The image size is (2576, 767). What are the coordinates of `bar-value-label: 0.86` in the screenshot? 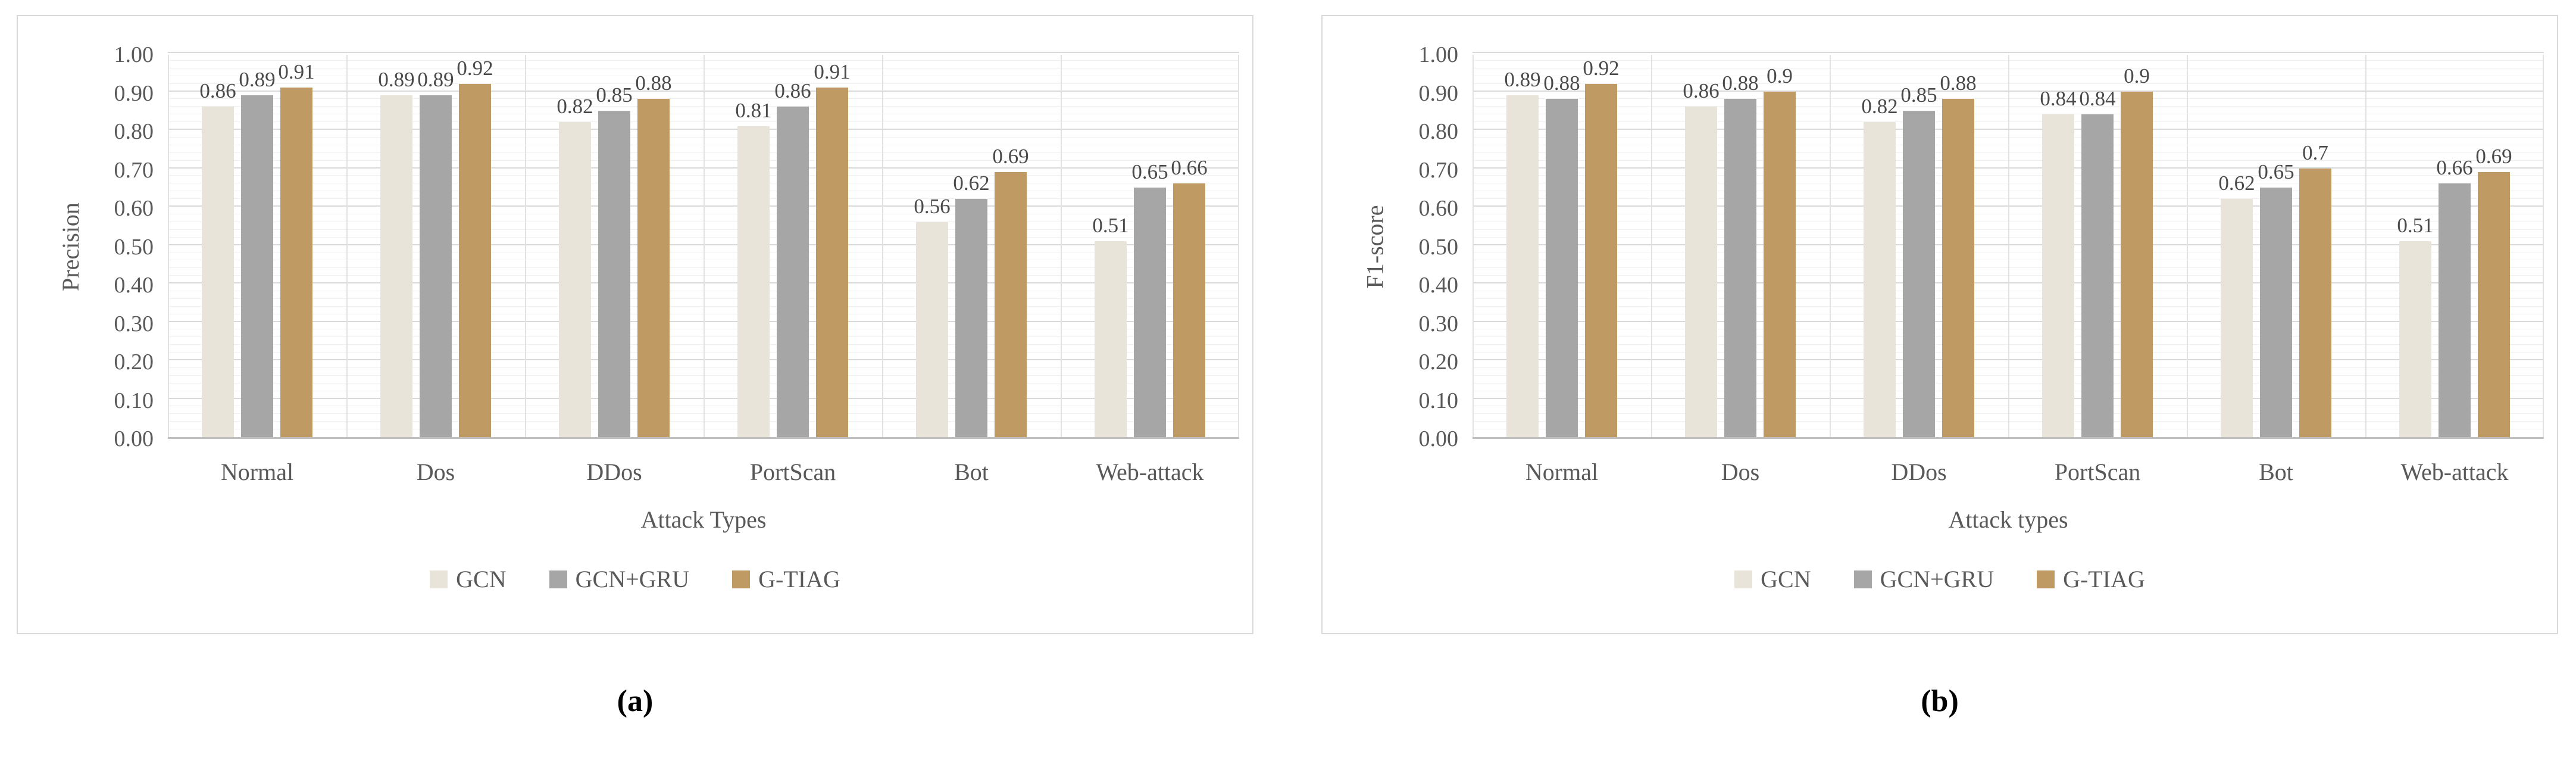 It's located at (792, 91).